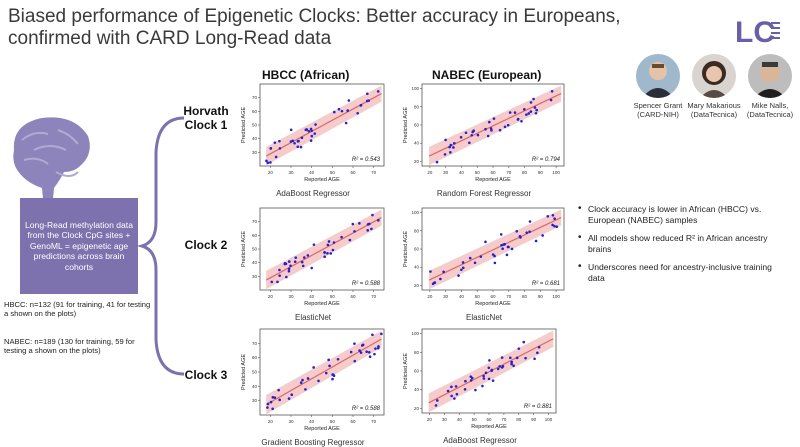 This screenshot has width=800, height=447. I want to click on model-caption: ElasticNet, so click(483, 317).